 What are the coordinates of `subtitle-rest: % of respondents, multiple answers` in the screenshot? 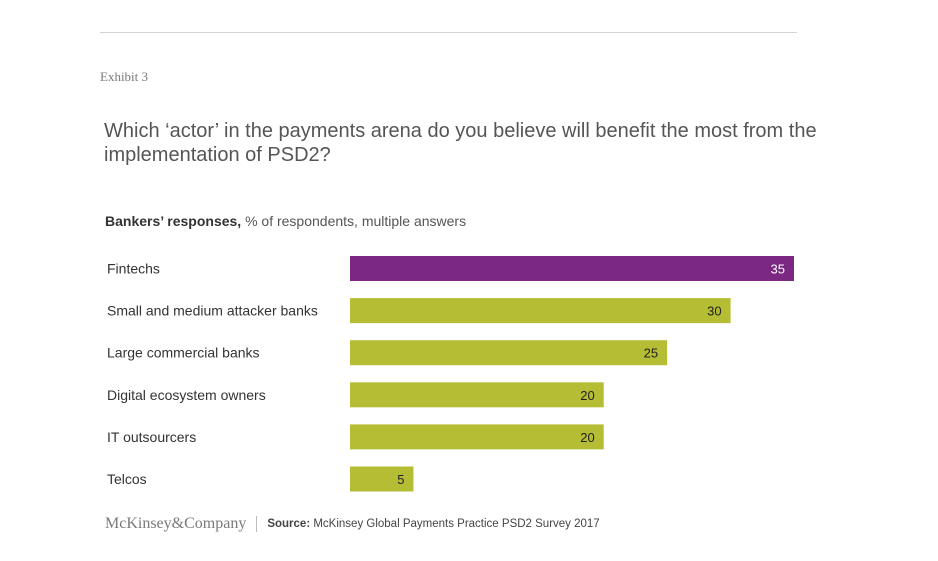 It's located at (354, 221).